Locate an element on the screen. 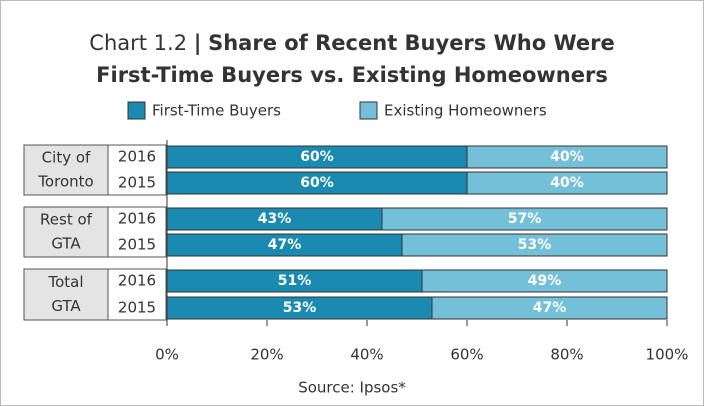 Image resolution: width=704 pixels, height=406 pixels. legend-label: Existing Homeowners is located at coordinates (465, 111).